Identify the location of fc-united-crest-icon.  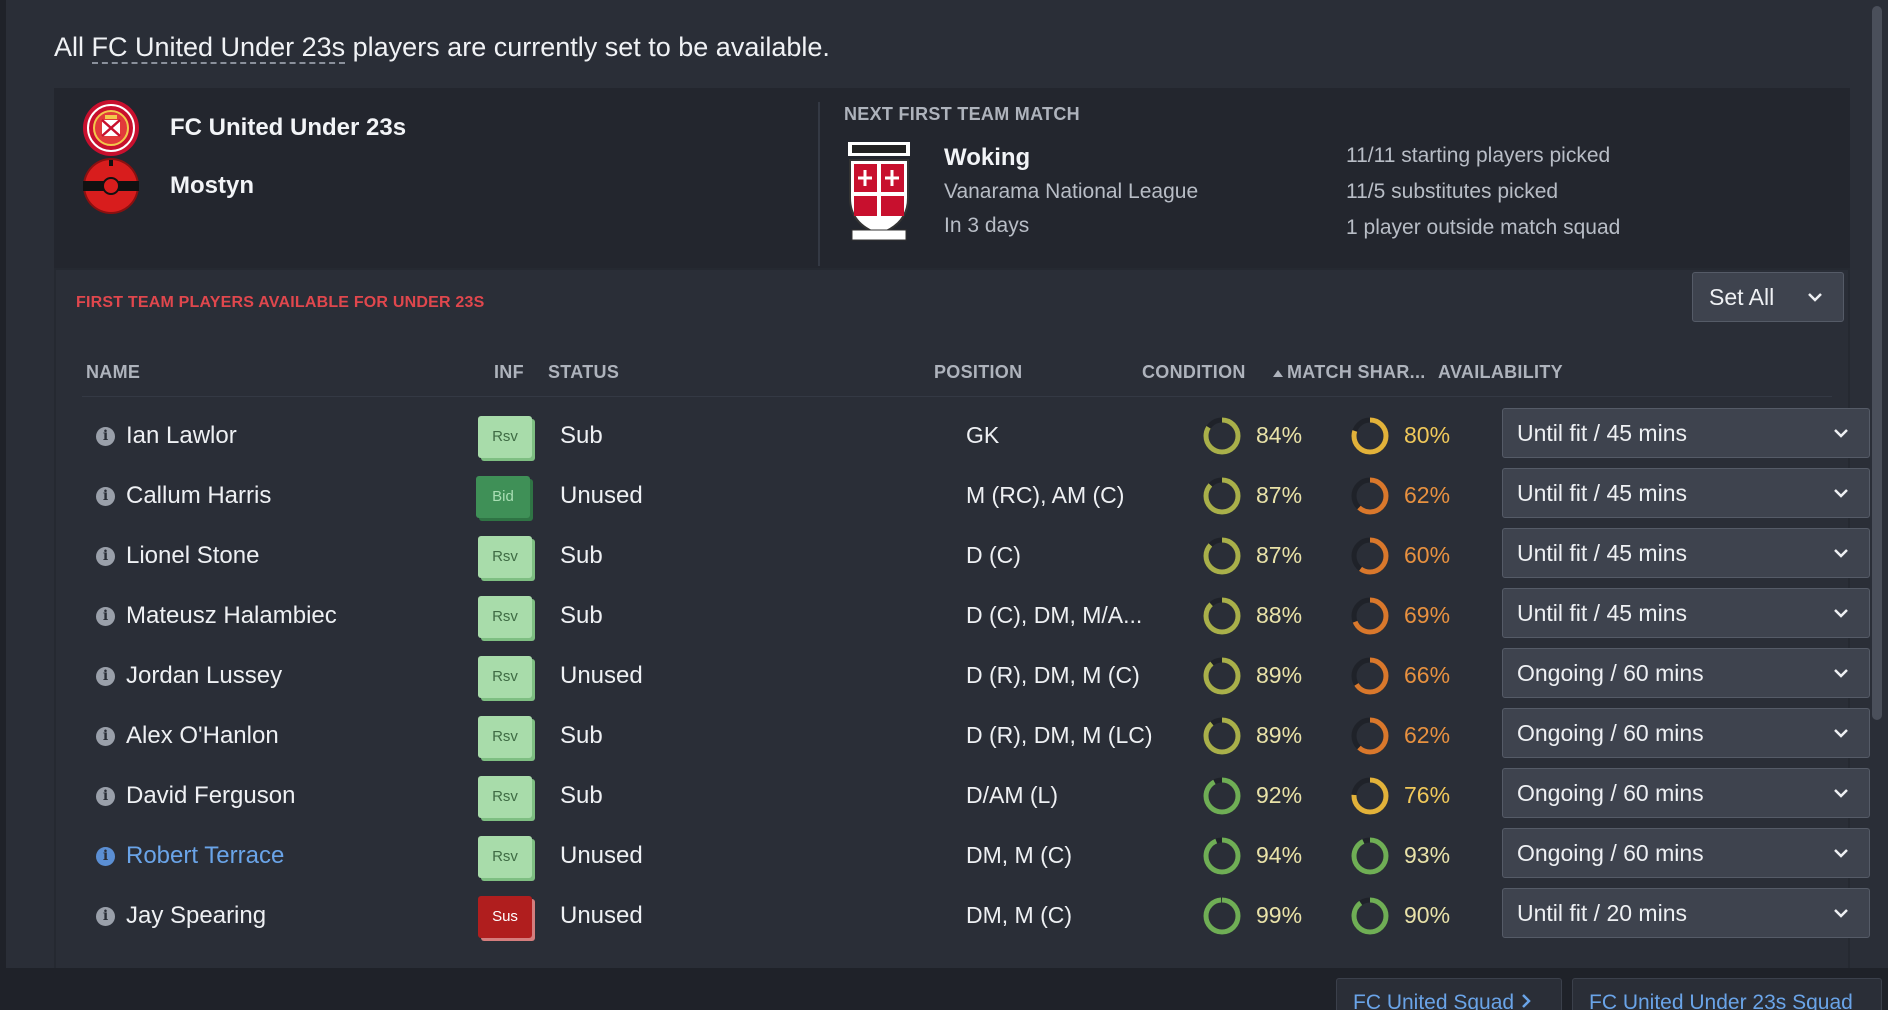
(111, 128).